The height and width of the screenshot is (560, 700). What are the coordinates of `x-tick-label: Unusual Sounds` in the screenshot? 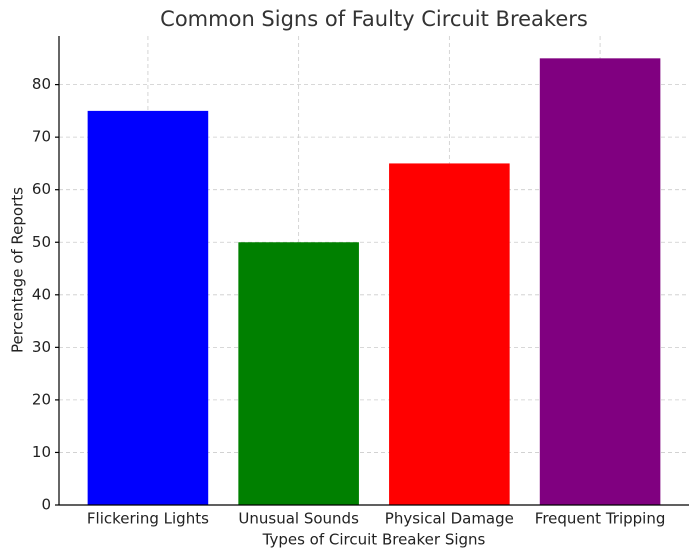 It's located at (298, 519).